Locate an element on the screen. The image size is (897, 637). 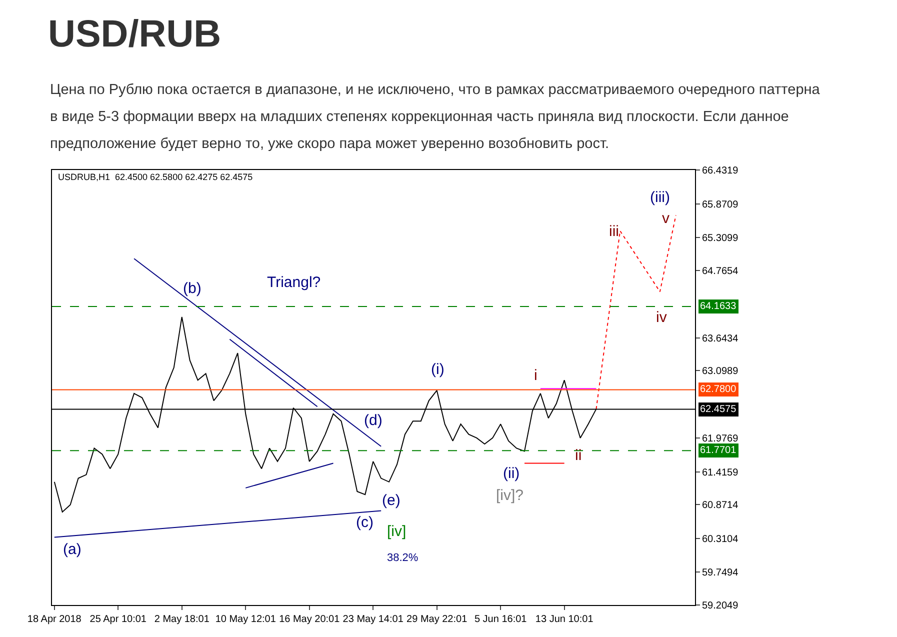
y-tick-label: 59.2049 is located at coordinates (720, 606).